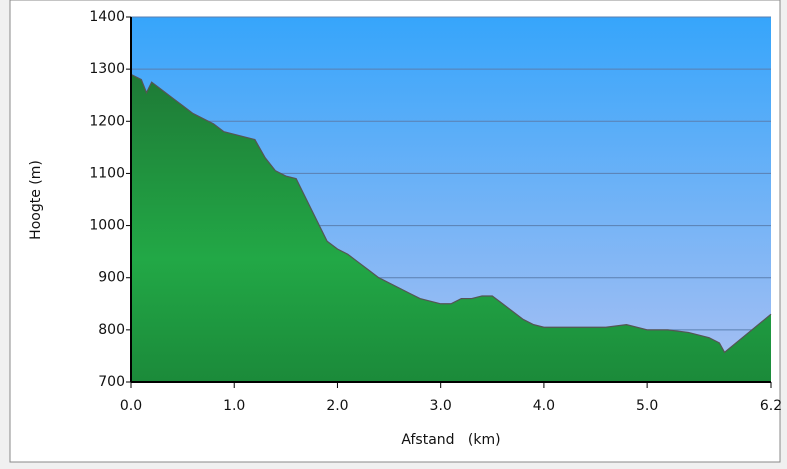 The width and height of the screenshot is (787, 469). What do you see at coordinates (131, 406) in the screenshot?
I see `x-tick-label: 0.0` at bounding box center [131, 406].